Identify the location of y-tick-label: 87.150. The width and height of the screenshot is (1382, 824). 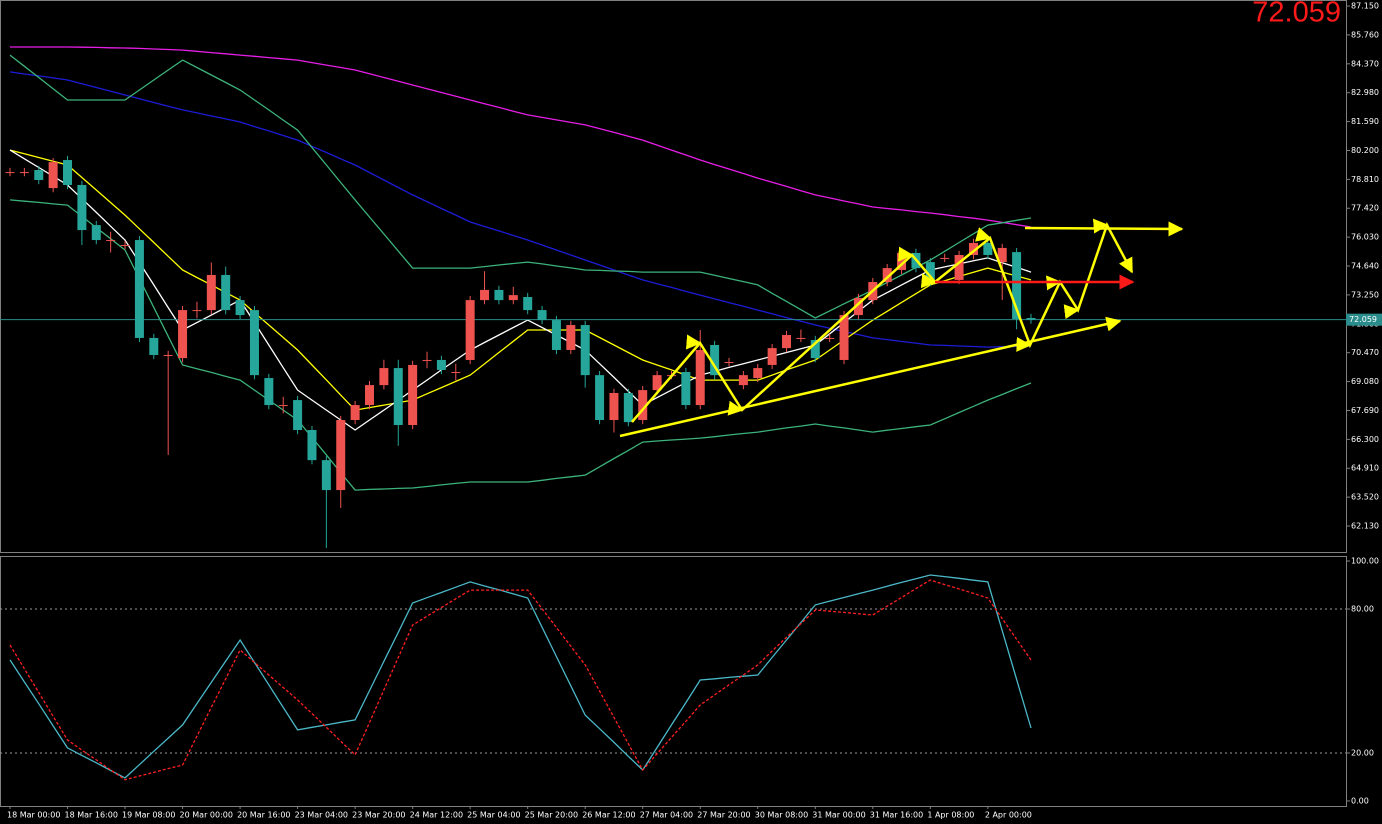
(1365, 6).